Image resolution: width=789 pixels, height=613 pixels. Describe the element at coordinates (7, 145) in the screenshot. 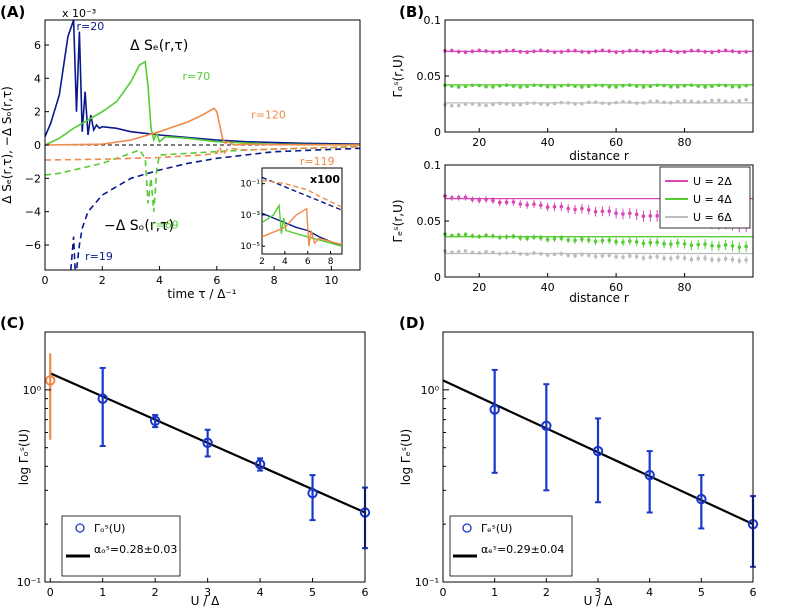

I see `panel-a-ylabel: Δ Sₑ(r,τ), −Δ Sₒ(r,τ)` at that location.